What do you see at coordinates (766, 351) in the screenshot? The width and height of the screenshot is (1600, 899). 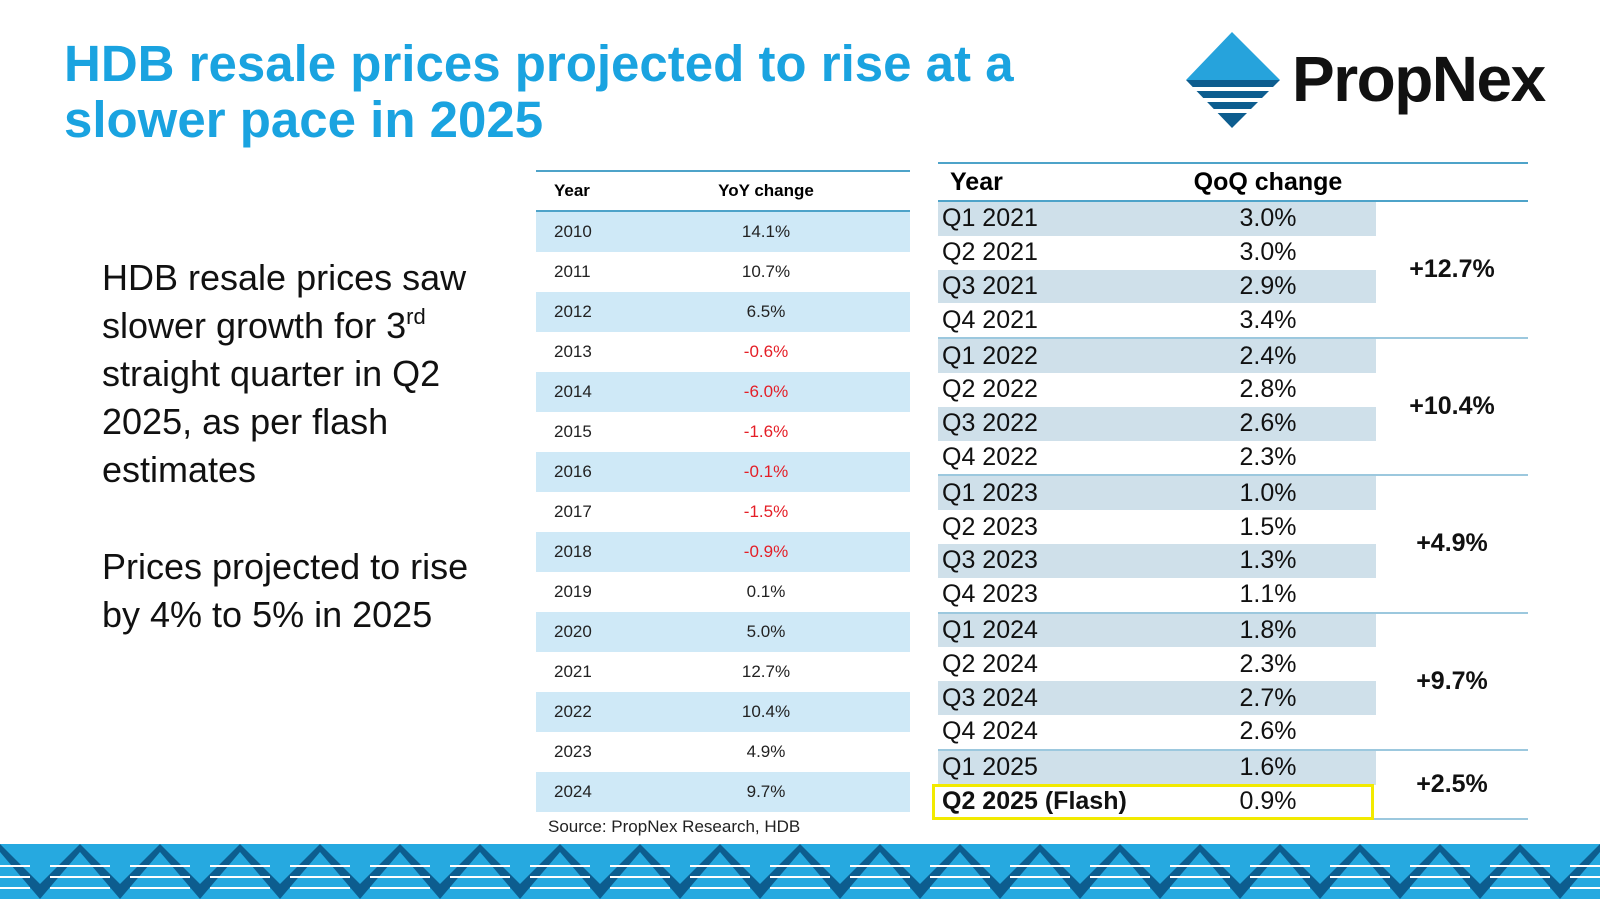 I see `yoy-change-cell: -0.6%` at bounding box center [766, 351].